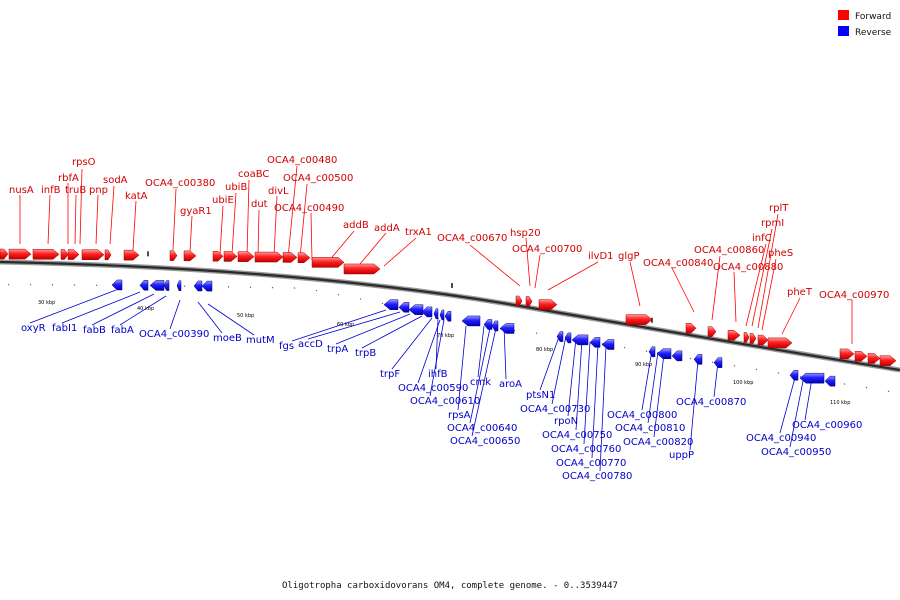  Describe the element at coordinates (387, 228) in the screenshot. I see `gene-label: addA` at that location.